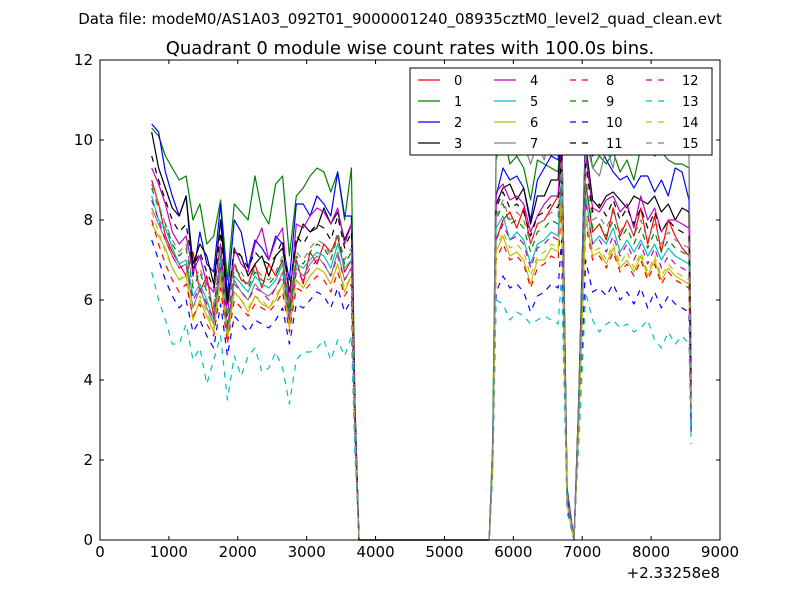 The width and height of the screenshot is (800, 600). What do you see at coordinates (307, 552) in the screenshot?
I see `x-tick-label: 3000` at bounding box center [307, 552].